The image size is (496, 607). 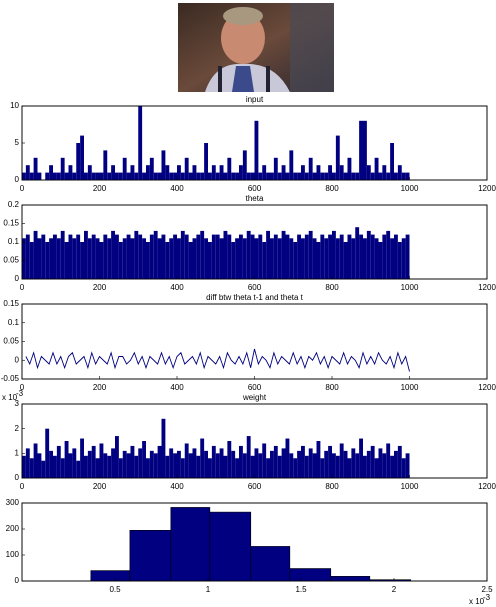 I want to click on x-tick-label: 1000, so click(x=410, y=287).